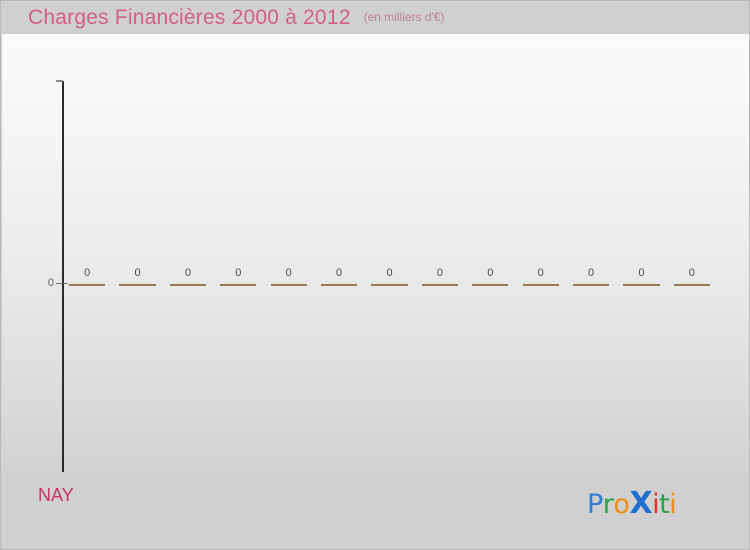  I want to click on logo-letter-x: X, so click(641, 503).